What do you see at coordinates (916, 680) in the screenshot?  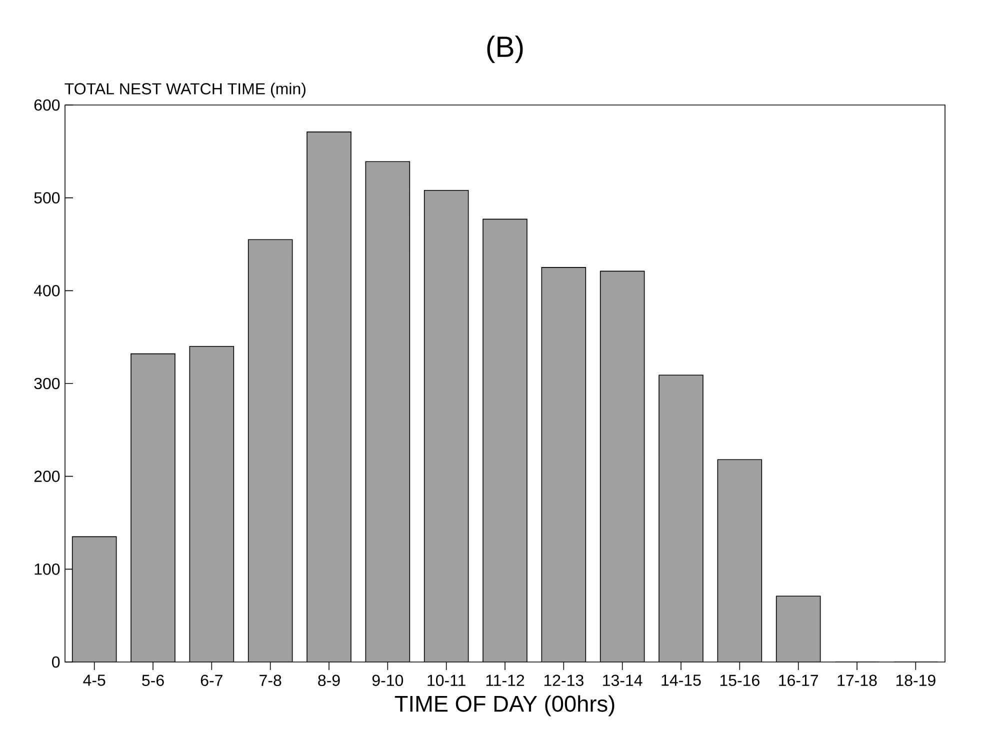 I see `x-tick-label: 18-19` at bounding box center [916, 680].